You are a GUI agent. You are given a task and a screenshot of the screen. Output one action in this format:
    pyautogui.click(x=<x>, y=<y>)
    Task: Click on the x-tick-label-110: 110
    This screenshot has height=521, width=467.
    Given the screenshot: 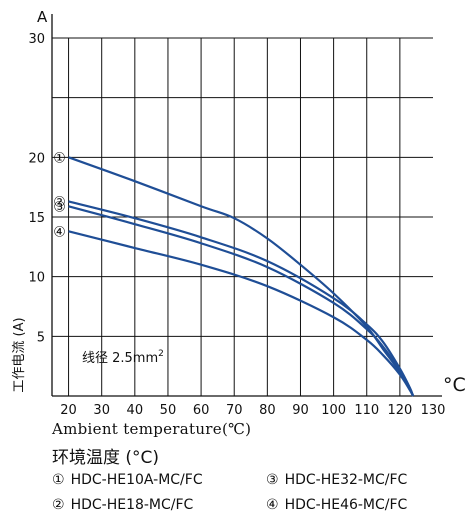 What is the action you would take?
    pyautogui.click(x=366, y=410)
    